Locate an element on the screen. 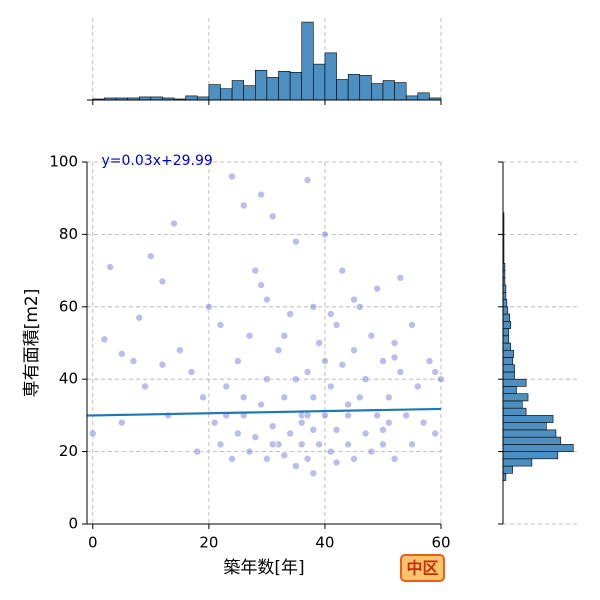 The image size is (600, 600). y-axis-label: 専有面積[m2] is located at coordinates (32, 343).